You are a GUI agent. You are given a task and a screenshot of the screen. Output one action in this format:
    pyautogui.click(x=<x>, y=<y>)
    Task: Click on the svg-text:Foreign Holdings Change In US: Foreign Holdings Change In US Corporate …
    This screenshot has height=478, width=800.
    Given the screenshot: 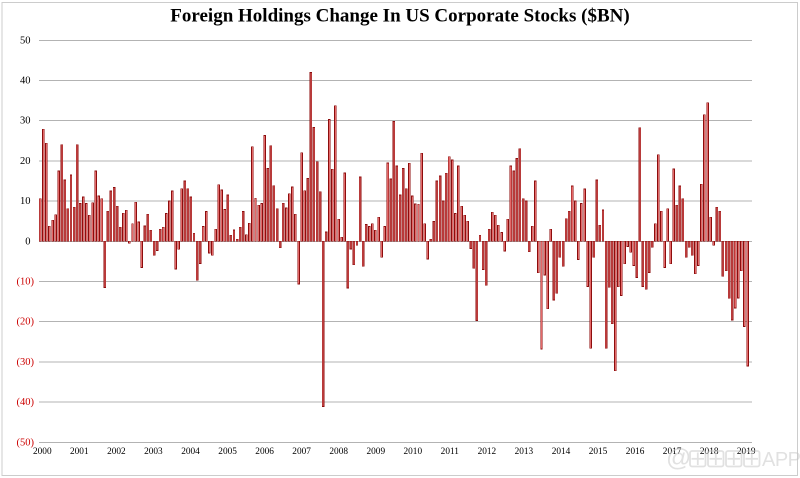 What is the action you would take?
    pyautogui.click(x=399, y=16)
    